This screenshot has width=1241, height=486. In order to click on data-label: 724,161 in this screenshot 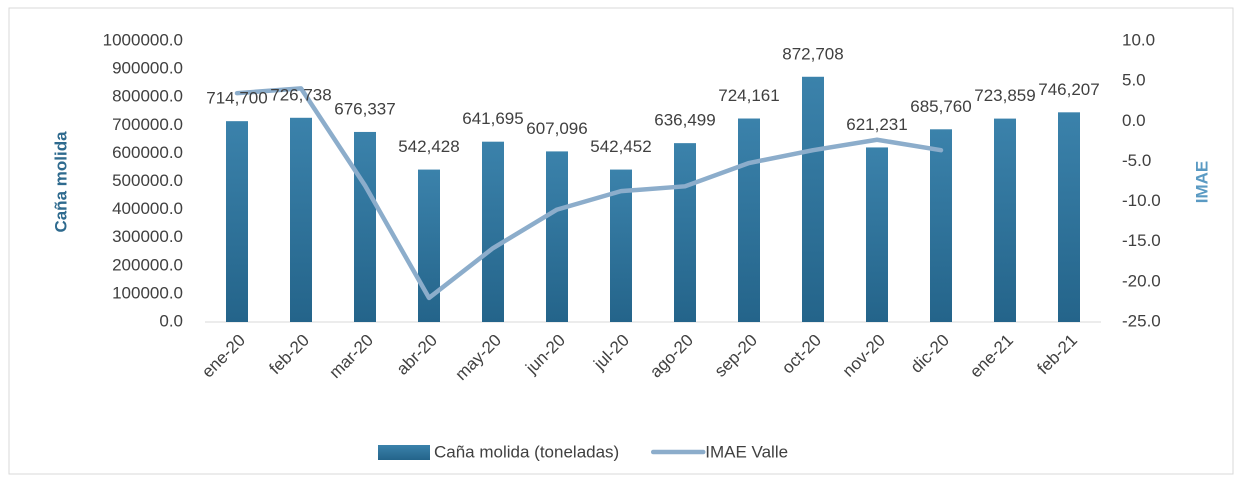, I will do `click(748, 95)`.